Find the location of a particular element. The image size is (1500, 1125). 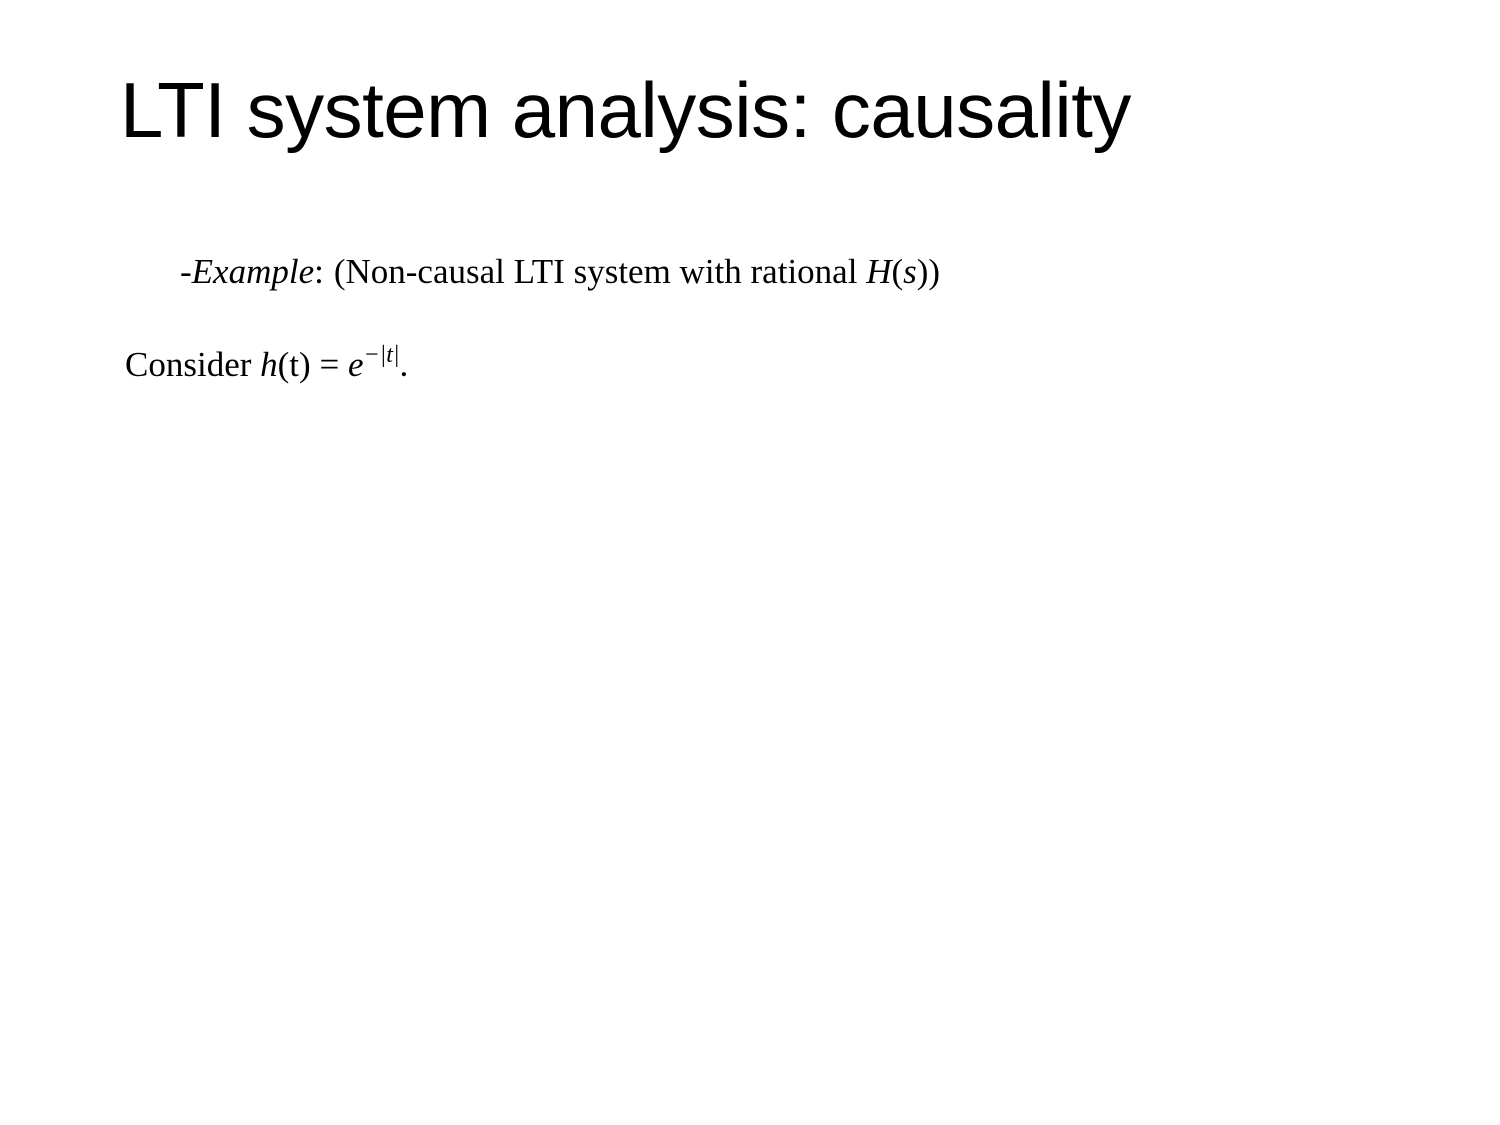

example-dash: - is located at coordinates (186, 271).